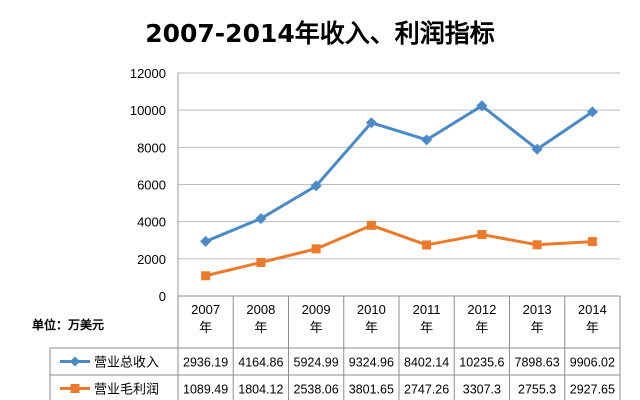 The width and height of the screenshot is (640, 400). I want to click on table-value-cell: 3307.3, so click(482, 390).